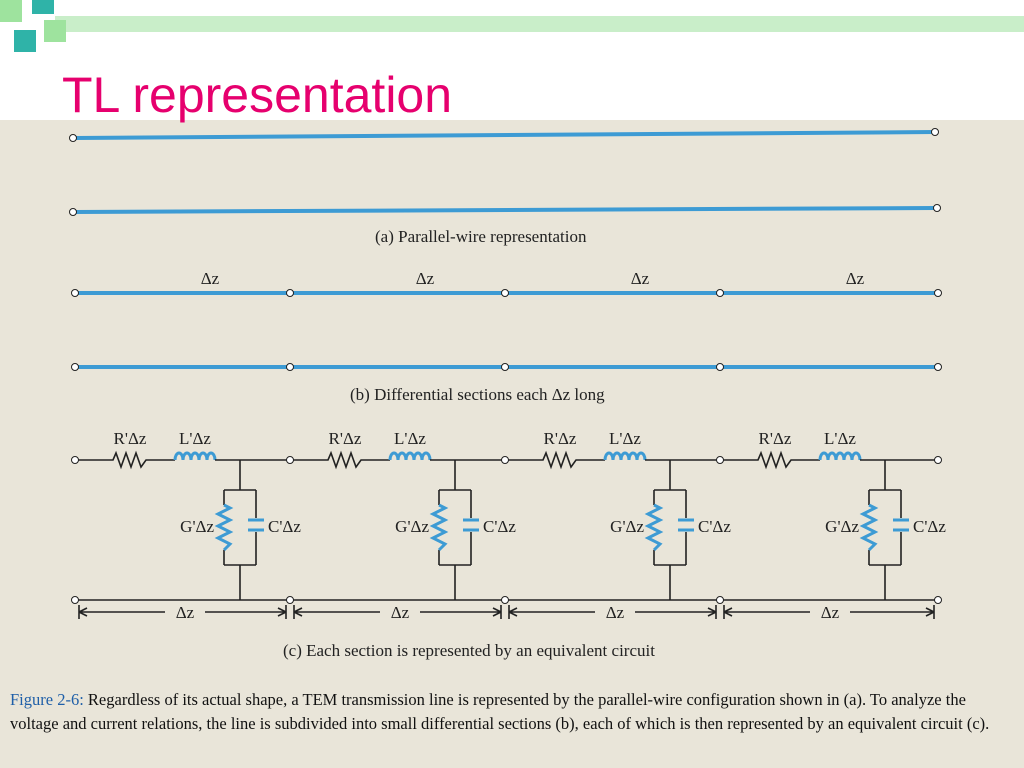 The height and width of the screenshot is (768, 1024). Describe the element at coordinates (481, 236) in the screenshot. I see `panel-caption: (a) Parallel-wire representation` at that location.